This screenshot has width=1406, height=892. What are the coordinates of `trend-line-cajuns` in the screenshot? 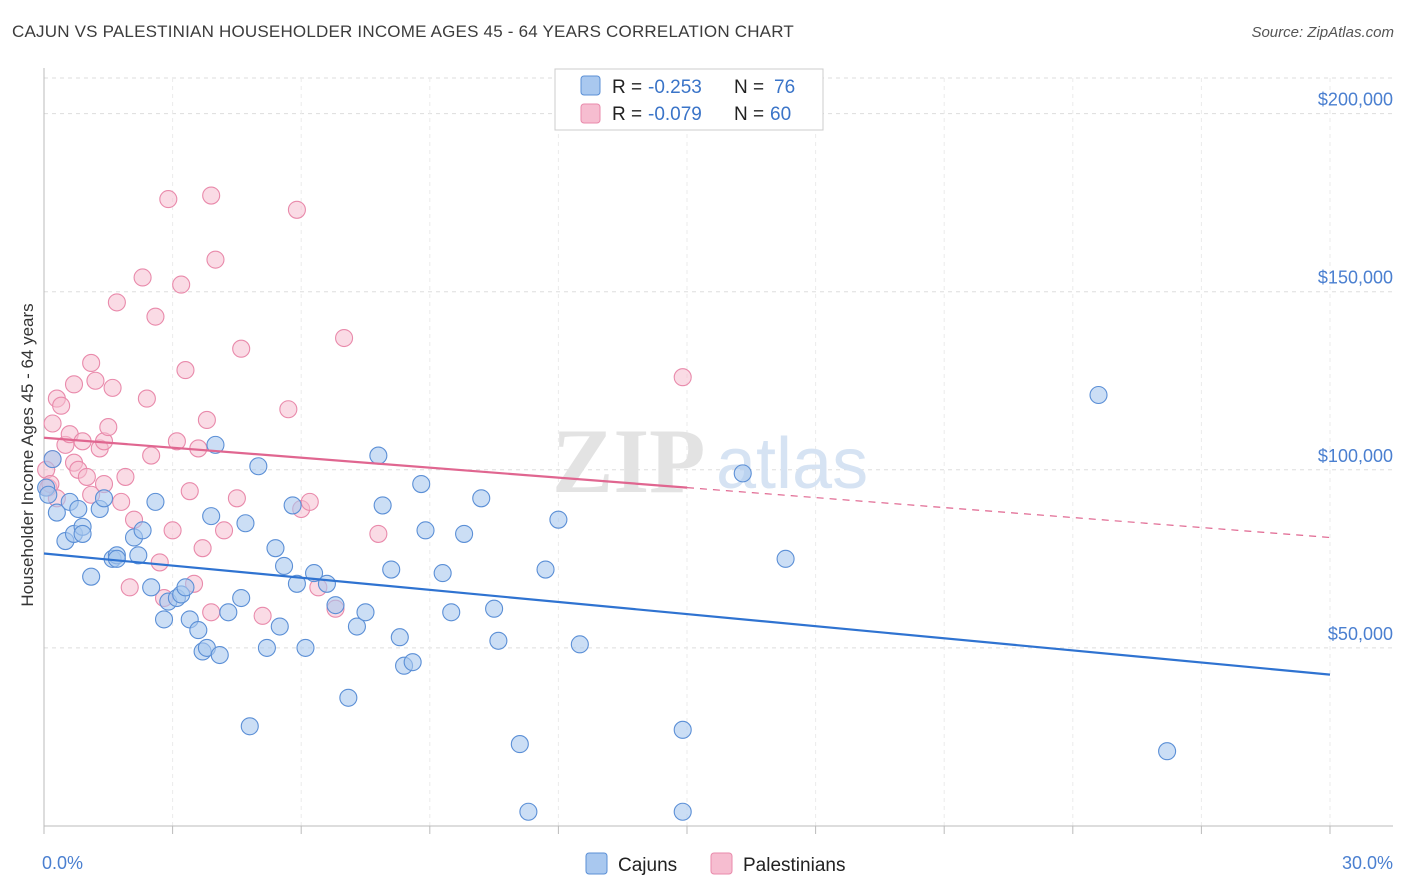 It's located at (687, 614).